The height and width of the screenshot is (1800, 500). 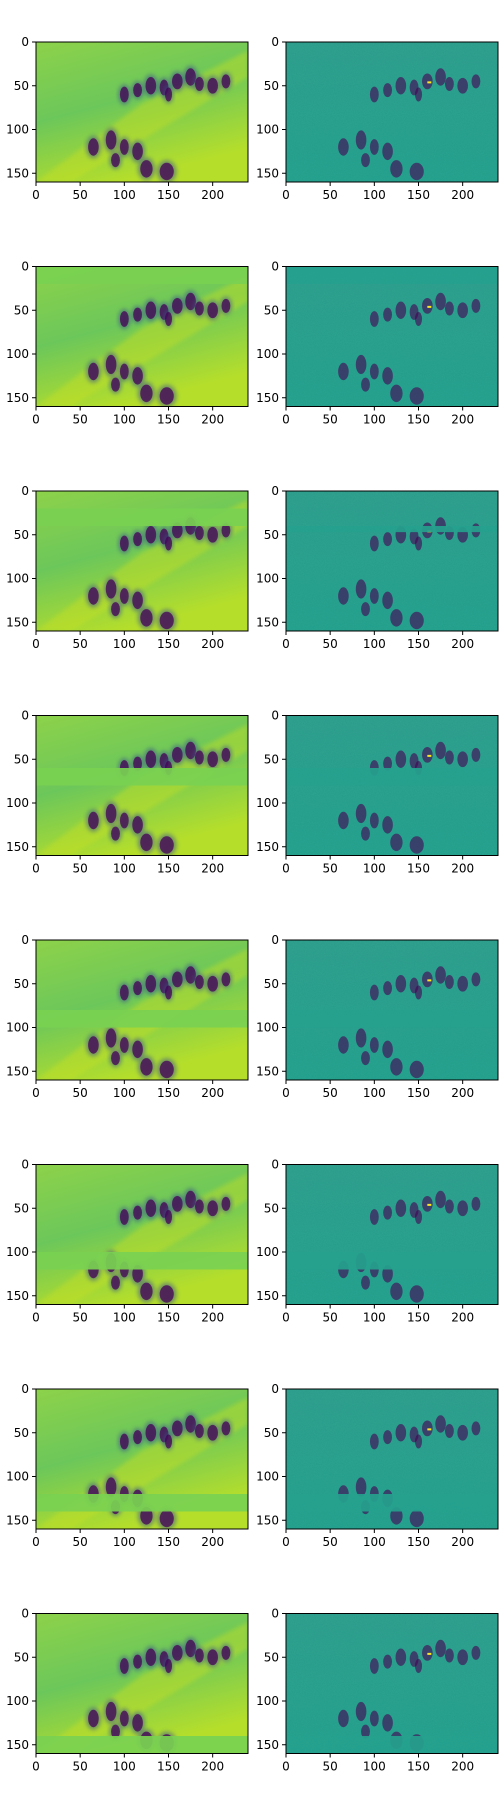 What do you see at coordinates (127, 792) in the screenshot?
I see `heatmap-panel-r4-left: 0 50 100 150 200 0 50 100 150` at bounding box center [127, 792].